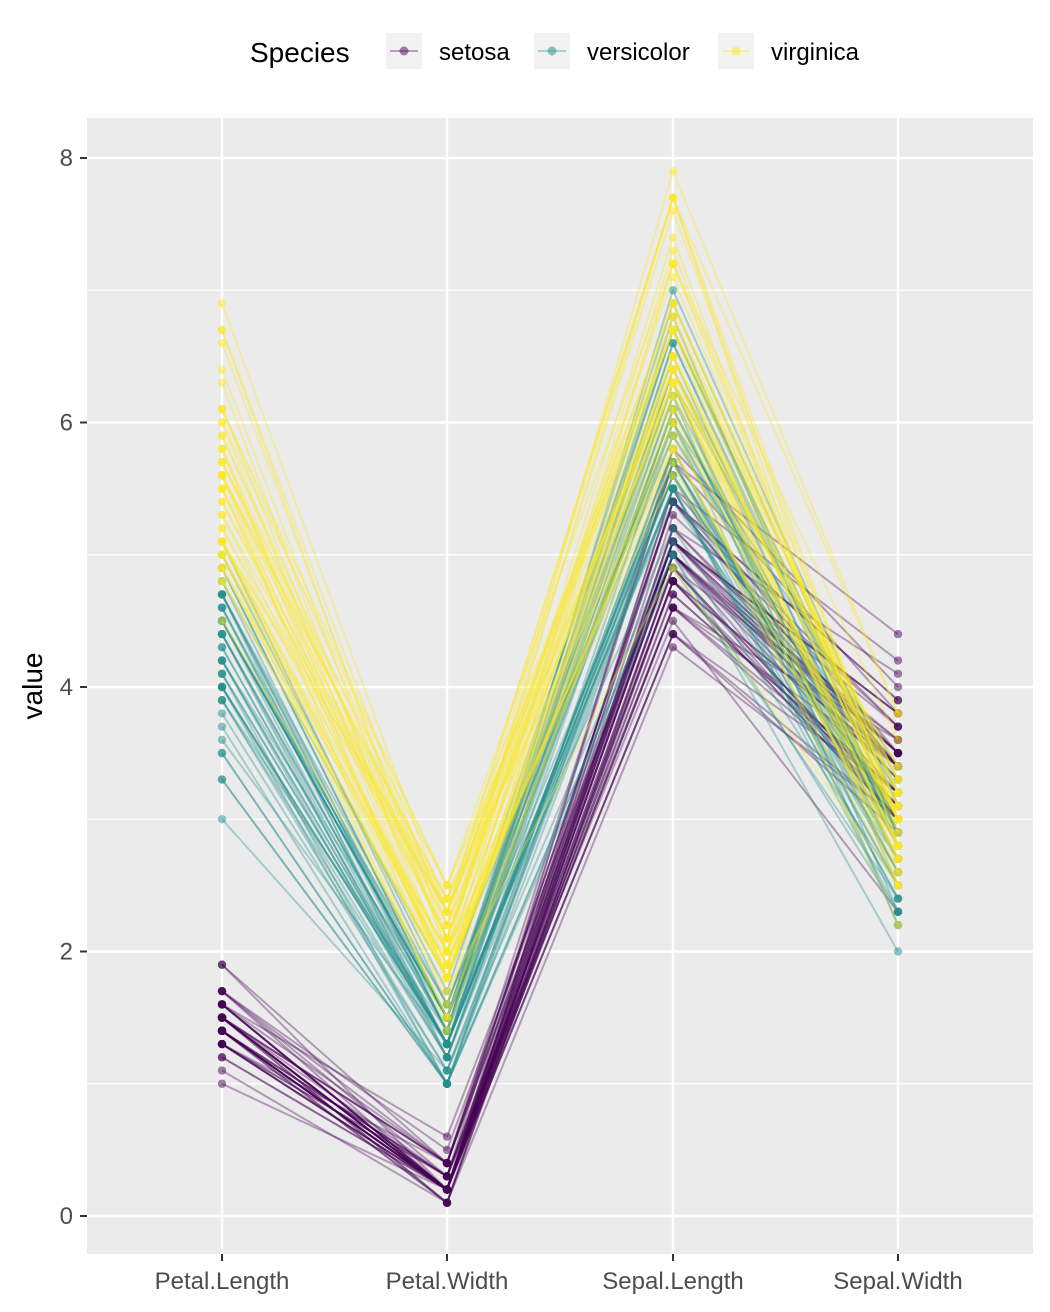  What do you see at coordinates (638, 52) in the screenshot?
I see `legend-label: versicolor` at bounding box center [638, 52].